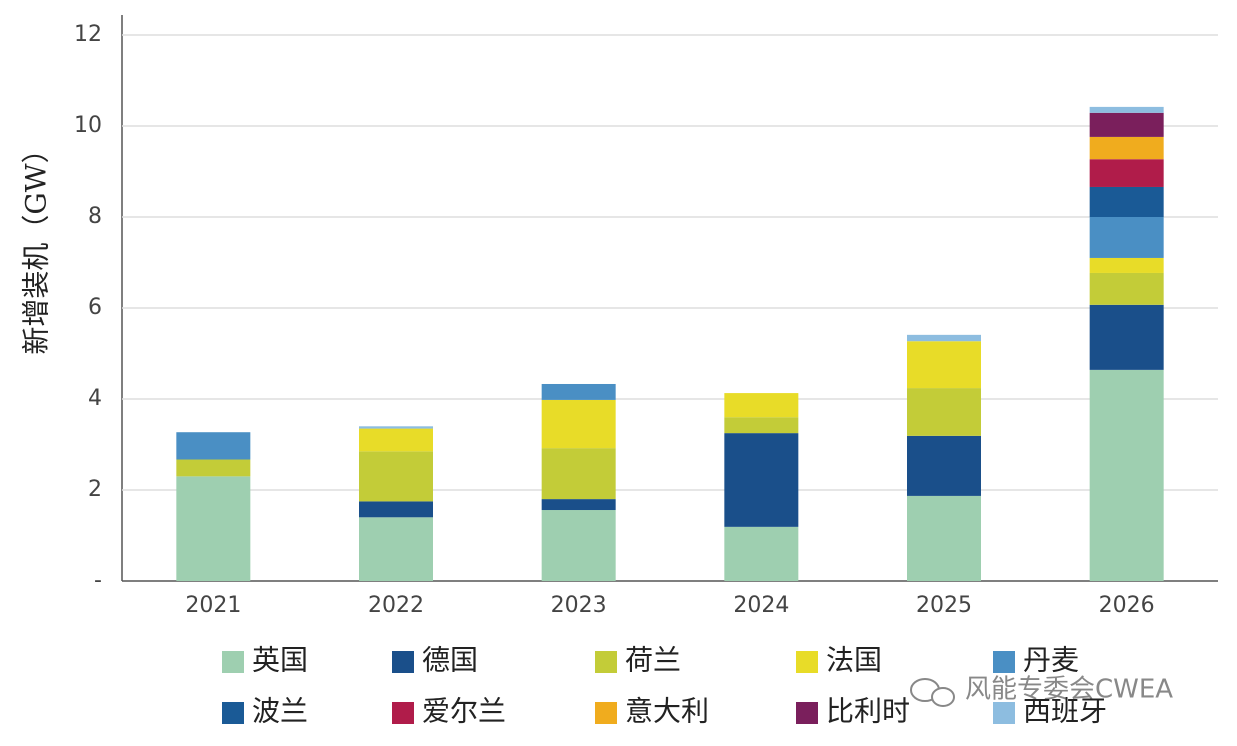  What do you see at coordinates (667, 711) in the screenshot?
I see `legend-label: 意大利` at bounding box center [667, 711].